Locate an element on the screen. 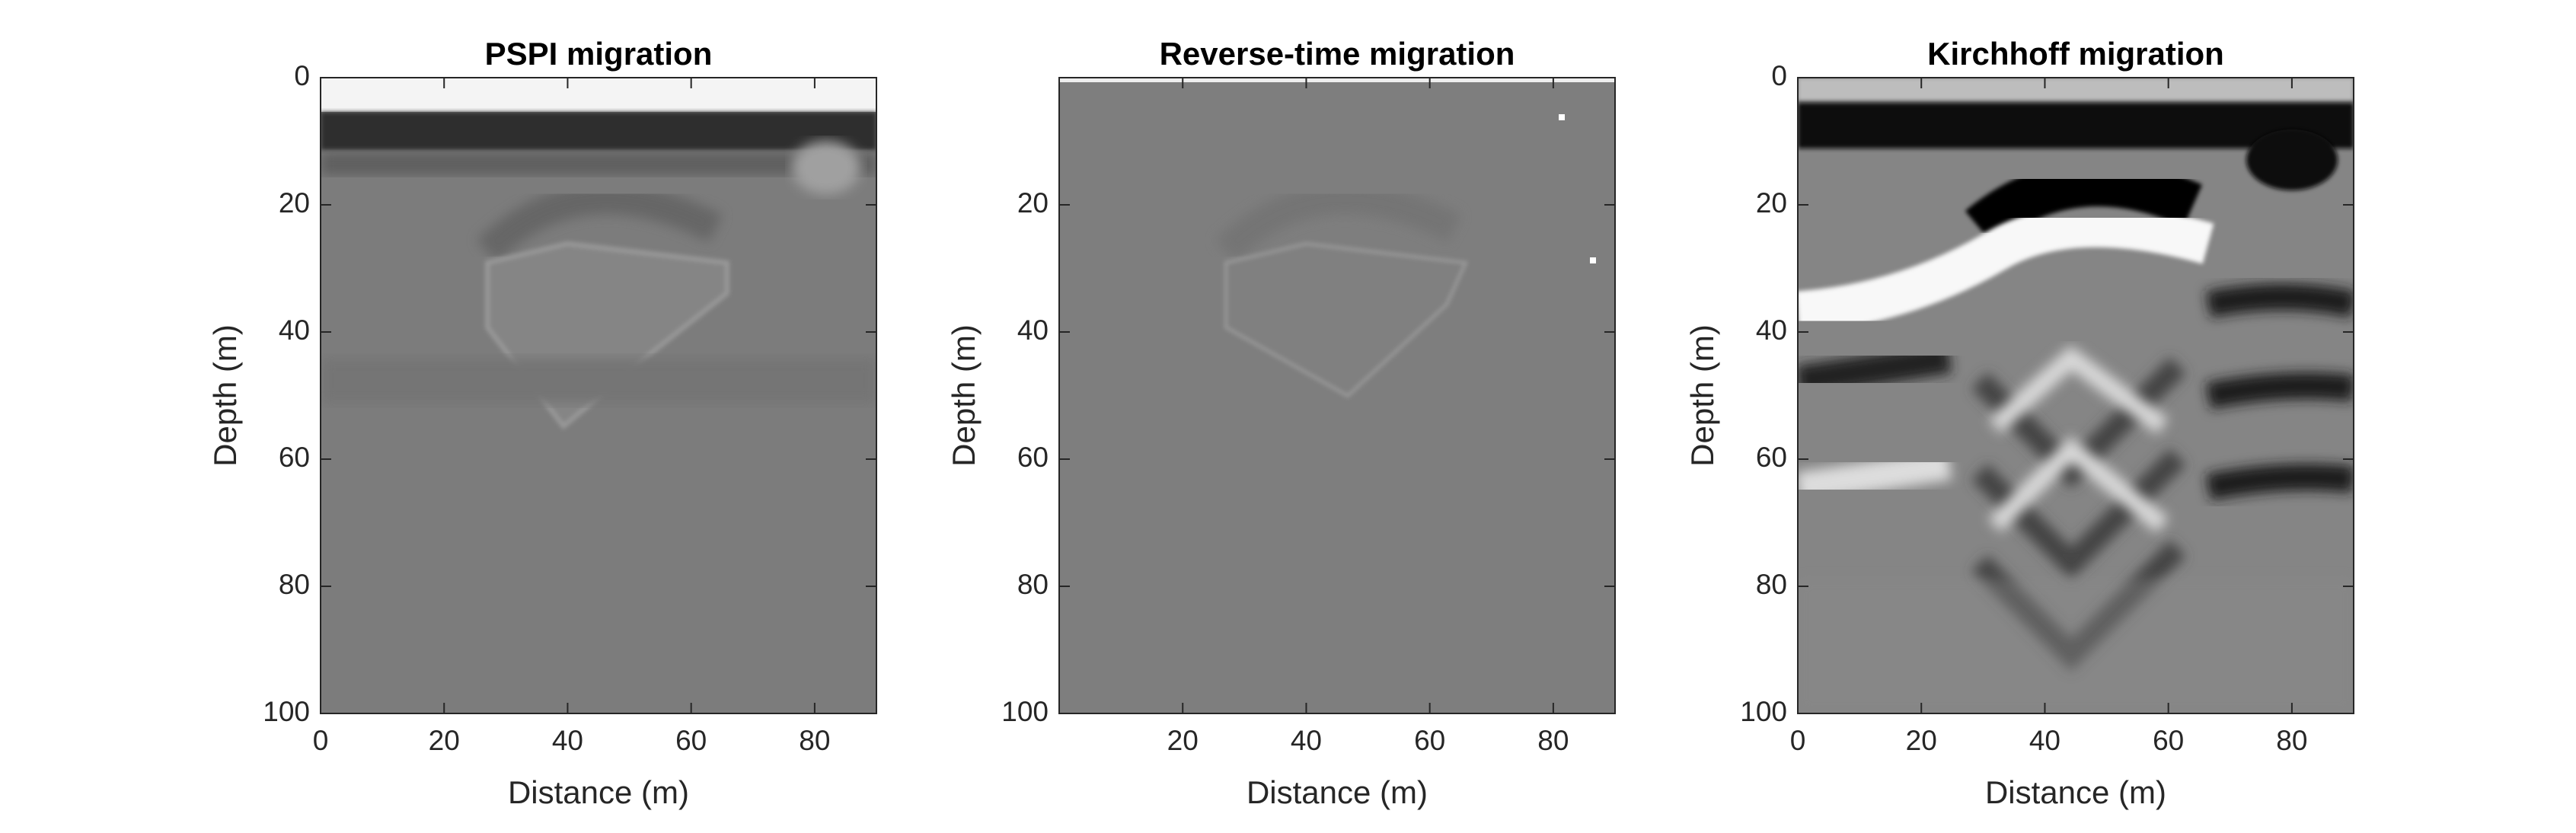 This screenshot has height=833, width=2576. chart-title: PSPI migration is located at coordinates (599, 54).